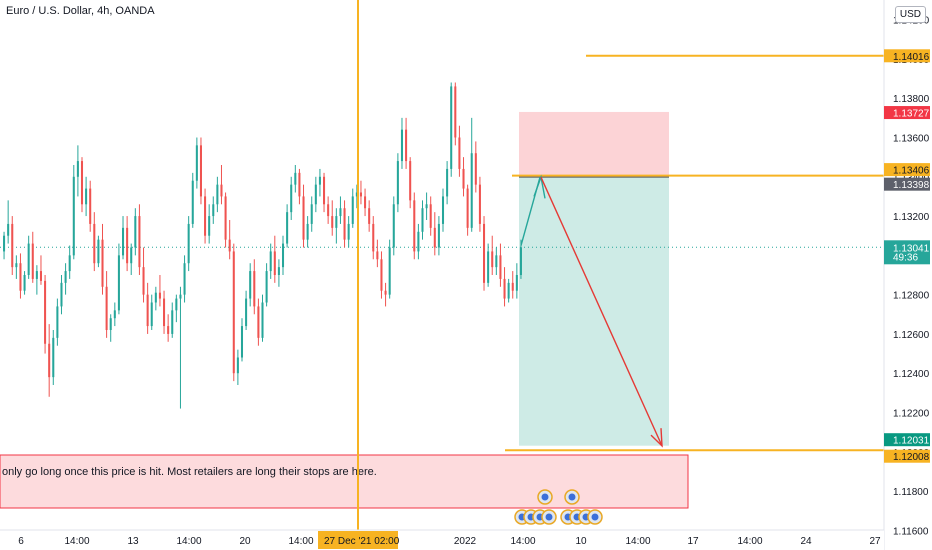 This screenshot has width=932, height=550. Describe the element at coordinates (693, 541) in the screenshot. I see `time-tick-label: 17` at that location.